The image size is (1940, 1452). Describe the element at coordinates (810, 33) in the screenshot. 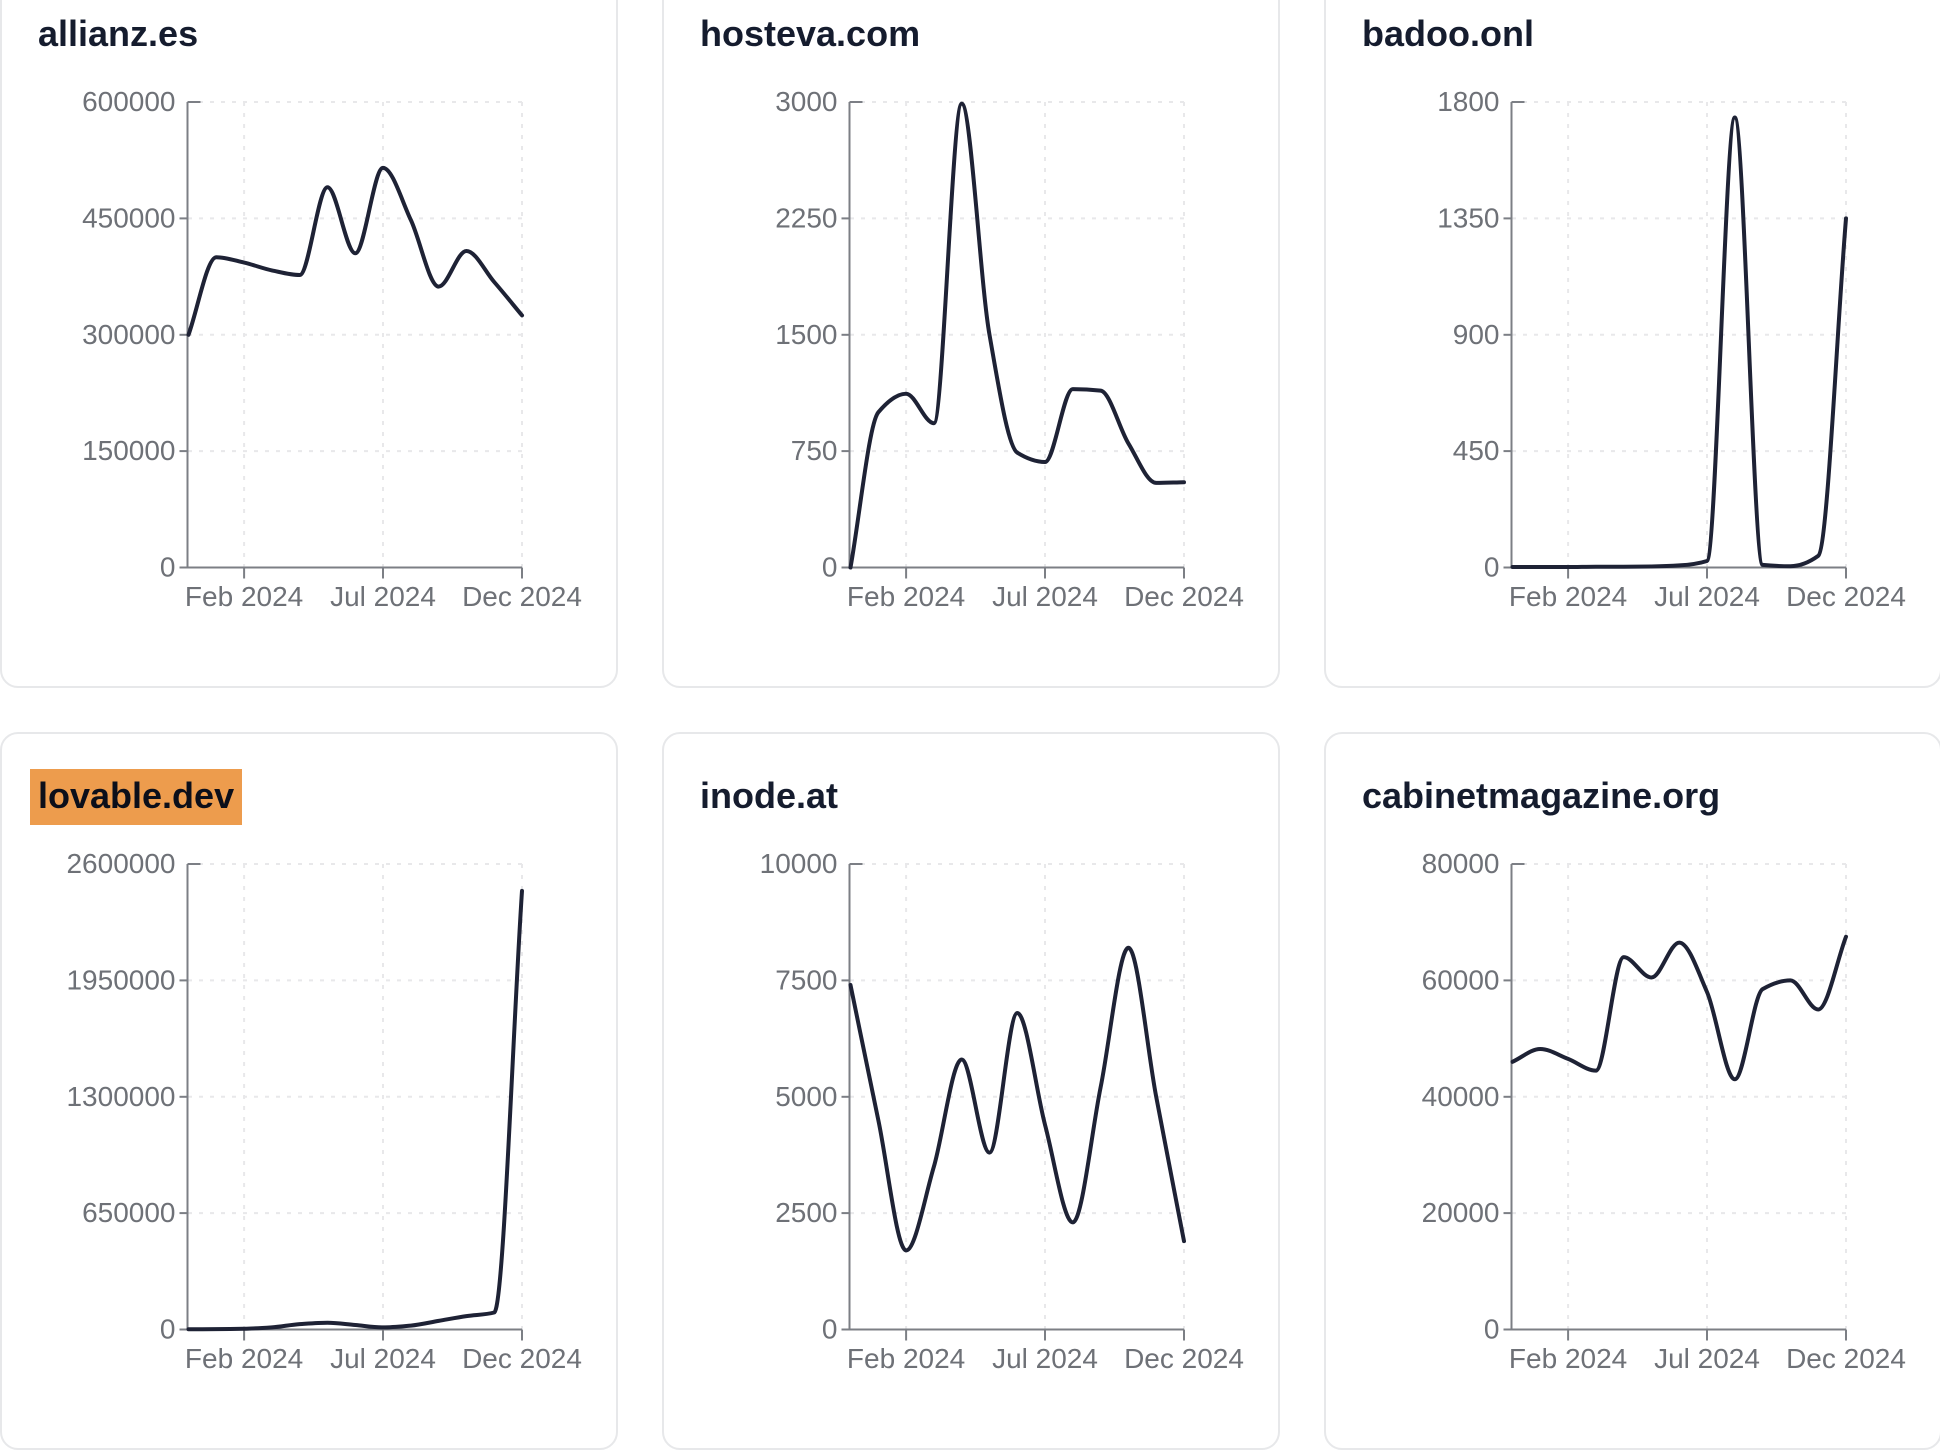

I see `domain-title-link: hosteva.com` at that location.